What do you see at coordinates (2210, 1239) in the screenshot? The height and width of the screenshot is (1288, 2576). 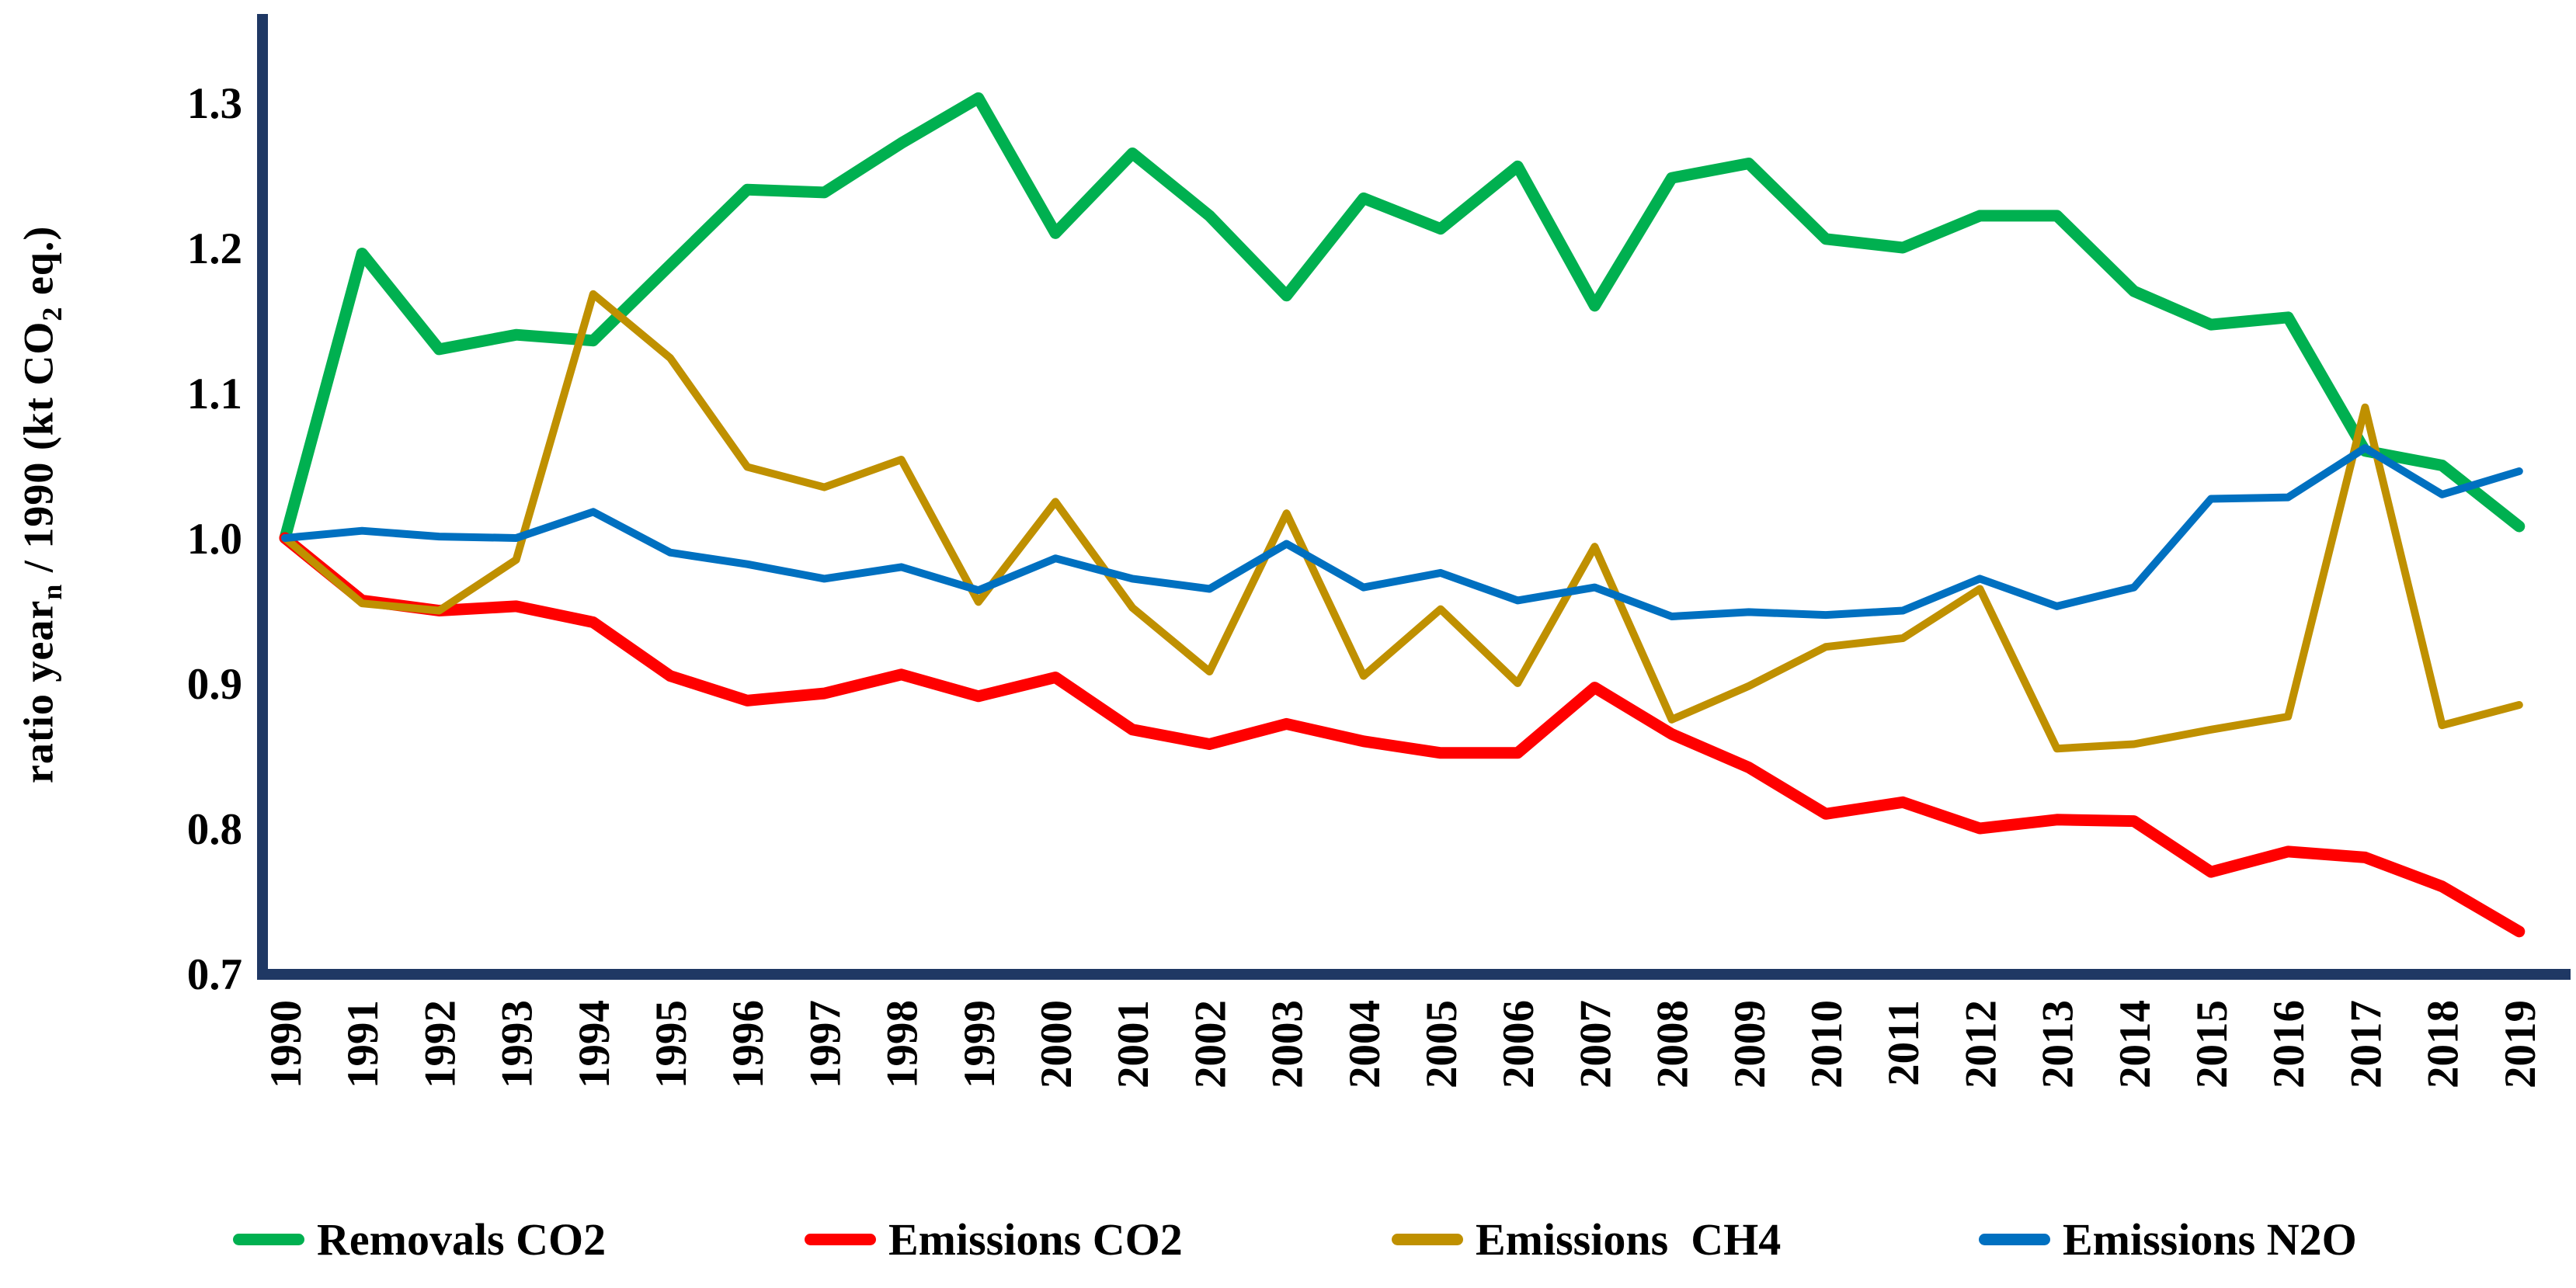 I see `legend-label: Emissions N2O` at bounding box center [2210, 1239].